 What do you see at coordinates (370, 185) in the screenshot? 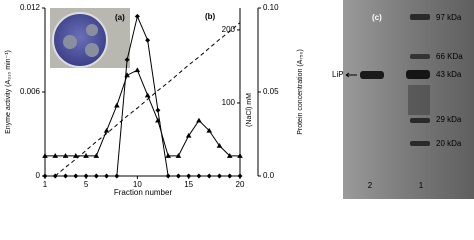
I see `lane-label: 2` at bounding box center [370, 185].